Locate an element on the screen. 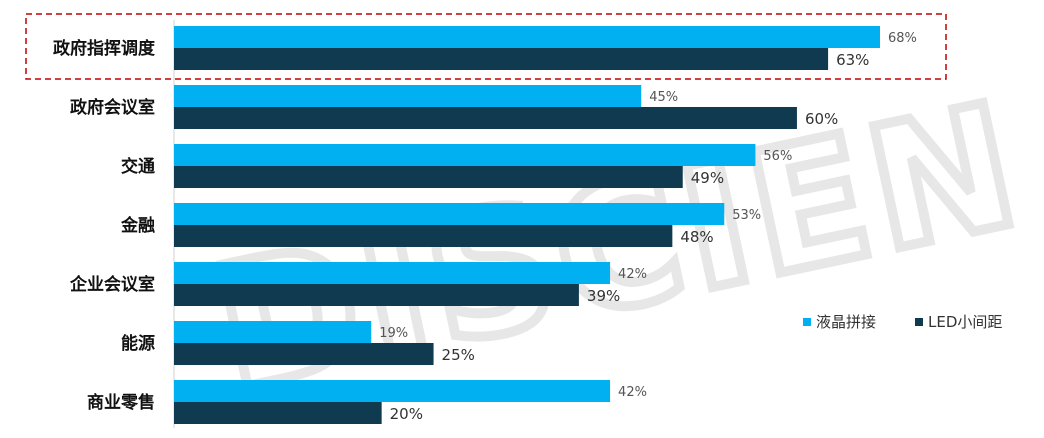 This screenshot has width=1044, height=438. data-label-led: 63% is located at coordinates (852, 60).